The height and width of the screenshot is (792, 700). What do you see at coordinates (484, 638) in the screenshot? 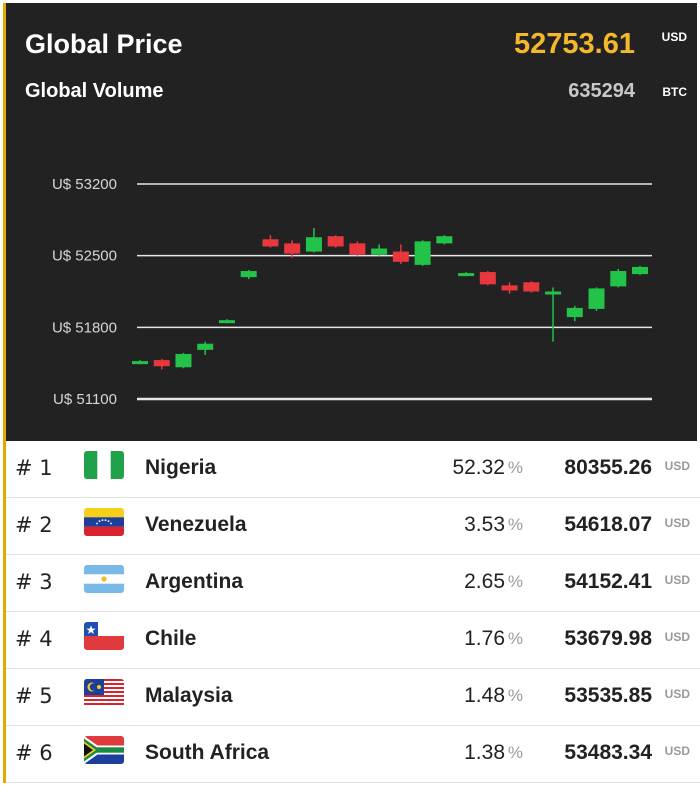
I see `market-share-percent: 1.76` at bounding box center [484, 638].